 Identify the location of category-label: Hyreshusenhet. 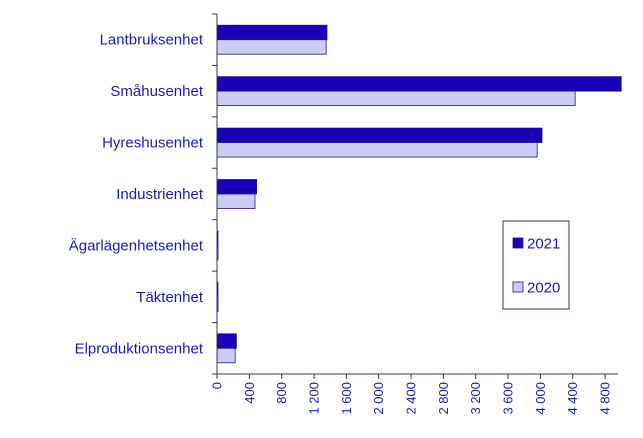
(153, 143).